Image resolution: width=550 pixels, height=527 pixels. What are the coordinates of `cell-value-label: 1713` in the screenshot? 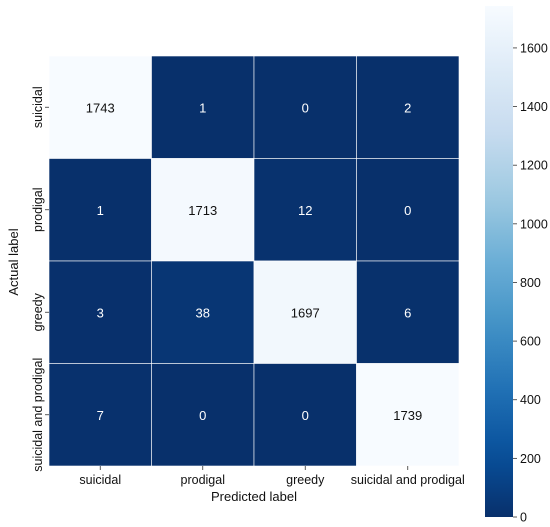 It's located at (202, 210).